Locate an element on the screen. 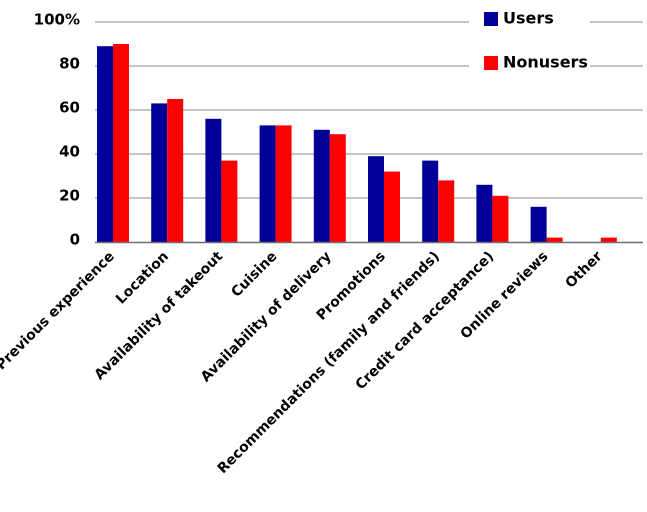 Image resolution: width=647 pixels, height=512 pixels. legend: Users Nonusers is located at coordinates (536, 40).